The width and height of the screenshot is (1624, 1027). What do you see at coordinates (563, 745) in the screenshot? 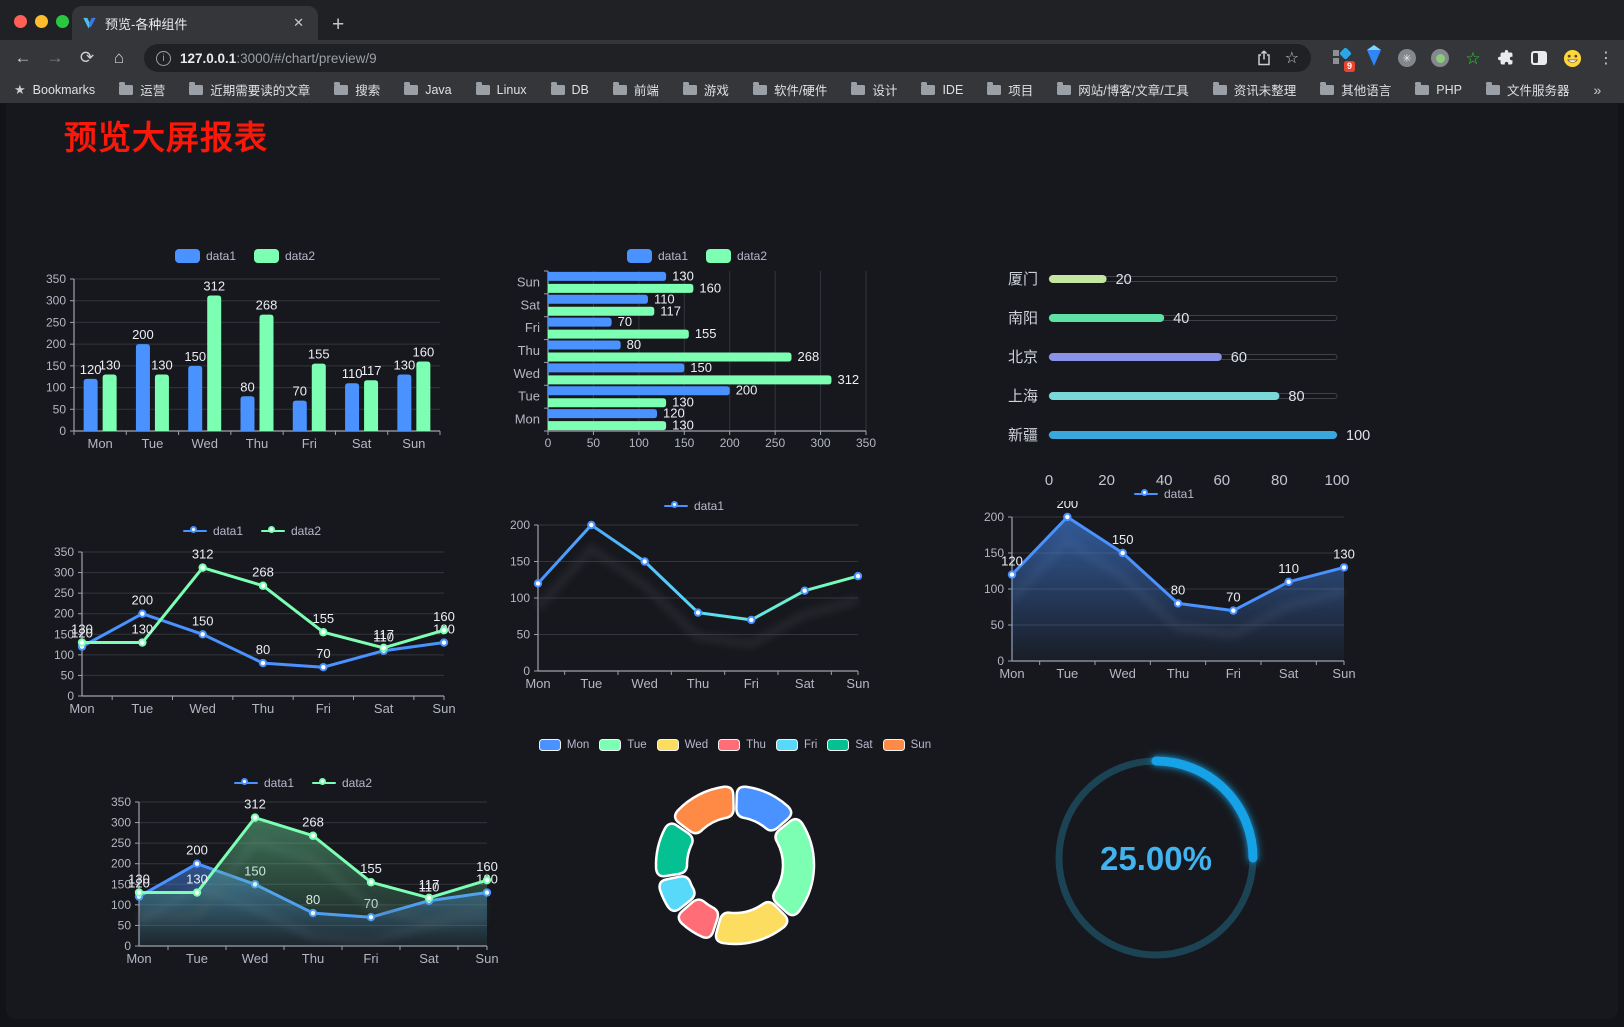
I see `legend-item-Mon: Mon` at bounding box center [563, 745].